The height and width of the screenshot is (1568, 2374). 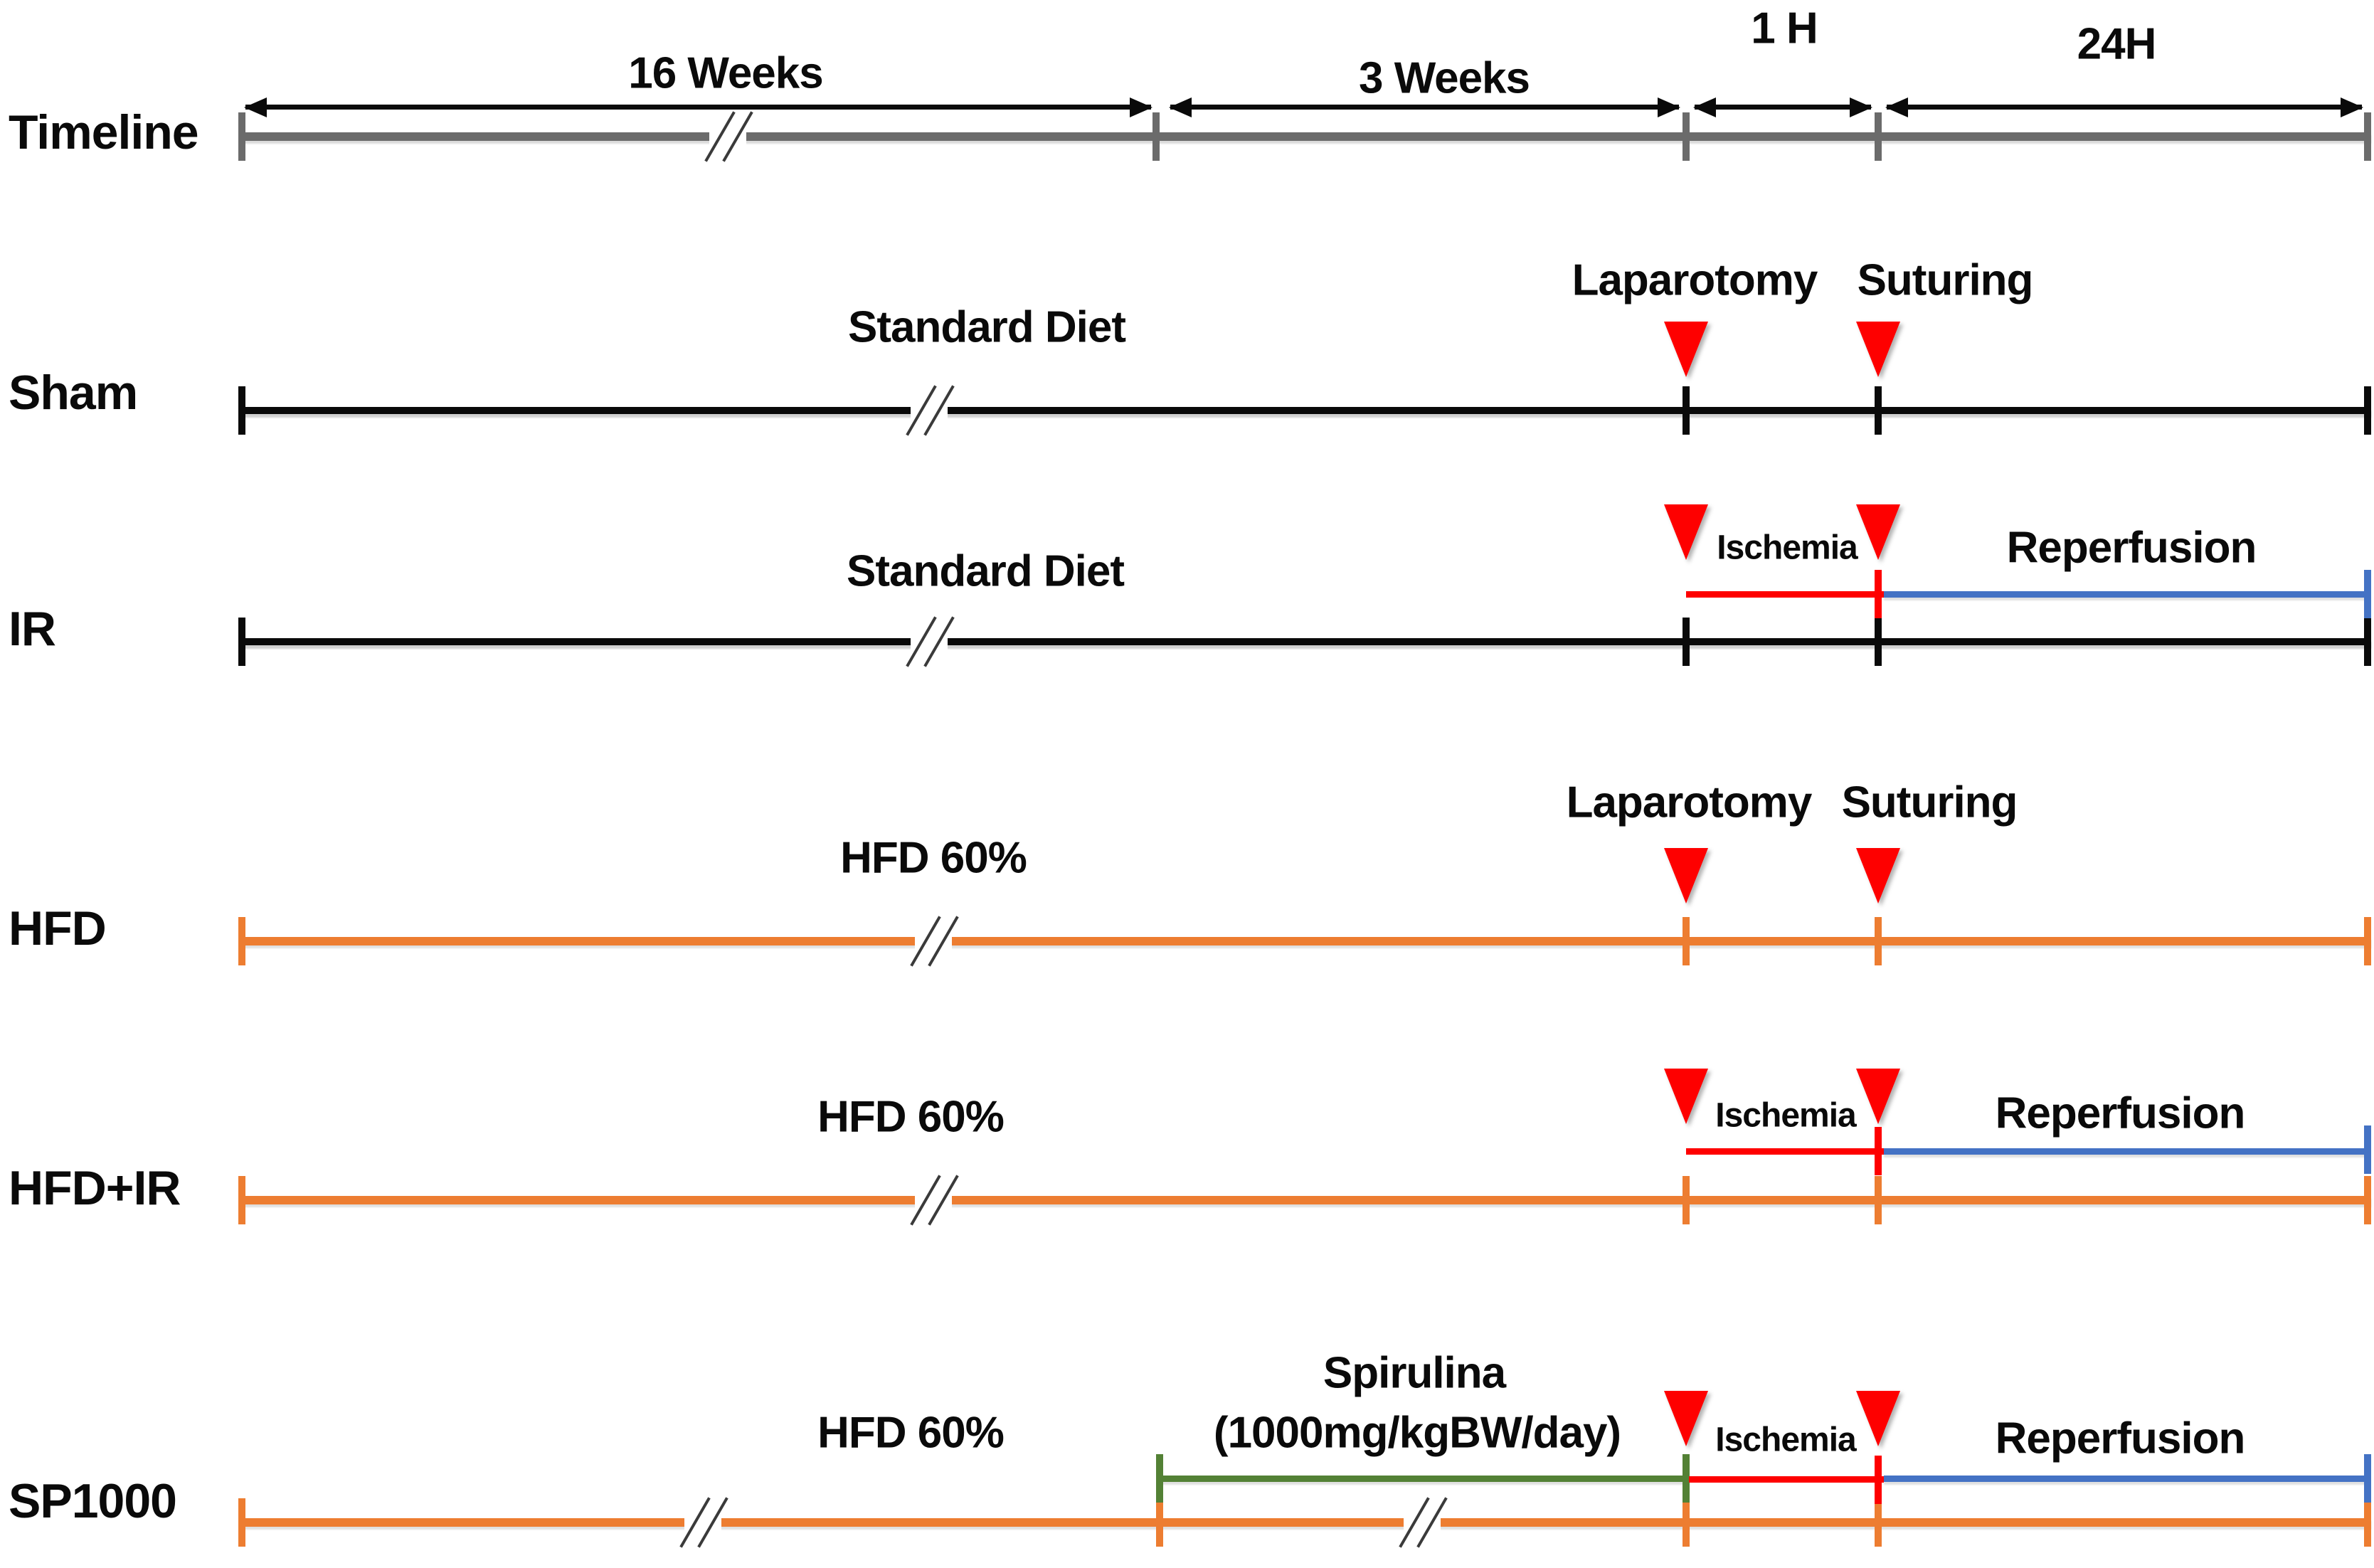 I want to click on timeline-label: Timeline, so click(x=104, y=132).